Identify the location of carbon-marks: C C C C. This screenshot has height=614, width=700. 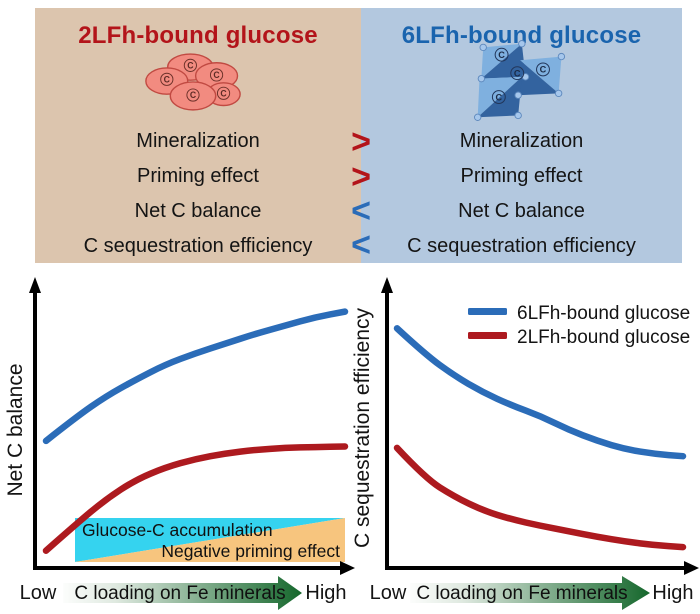
(520, 76).